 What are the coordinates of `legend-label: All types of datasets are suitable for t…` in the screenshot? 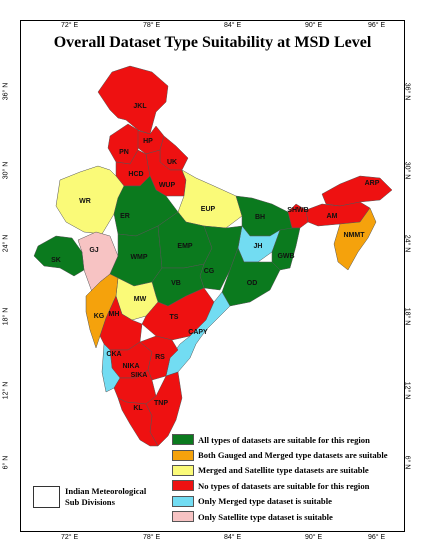 It's located at (284, 439).